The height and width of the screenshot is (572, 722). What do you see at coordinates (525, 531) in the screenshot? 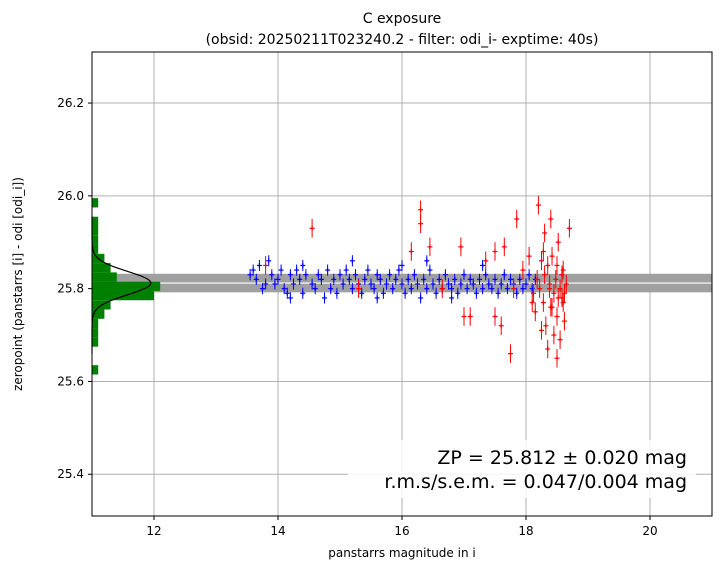
I see `x-tick-label: 18` at bounding box center [525, 531].